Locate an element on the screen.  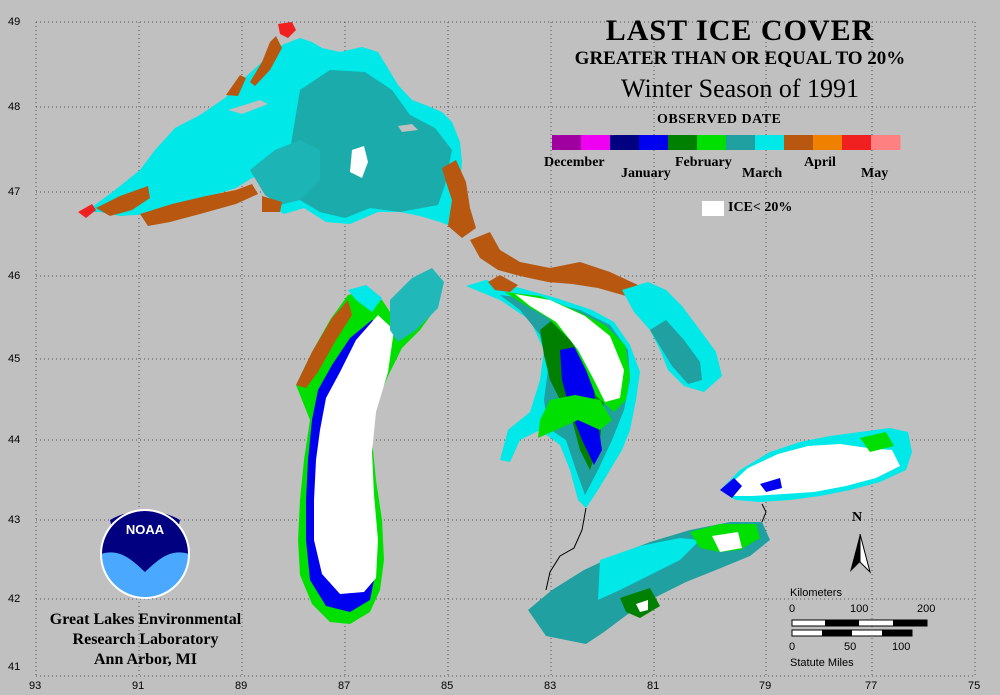
legend-color-bar is located at coordinates (726, 142).